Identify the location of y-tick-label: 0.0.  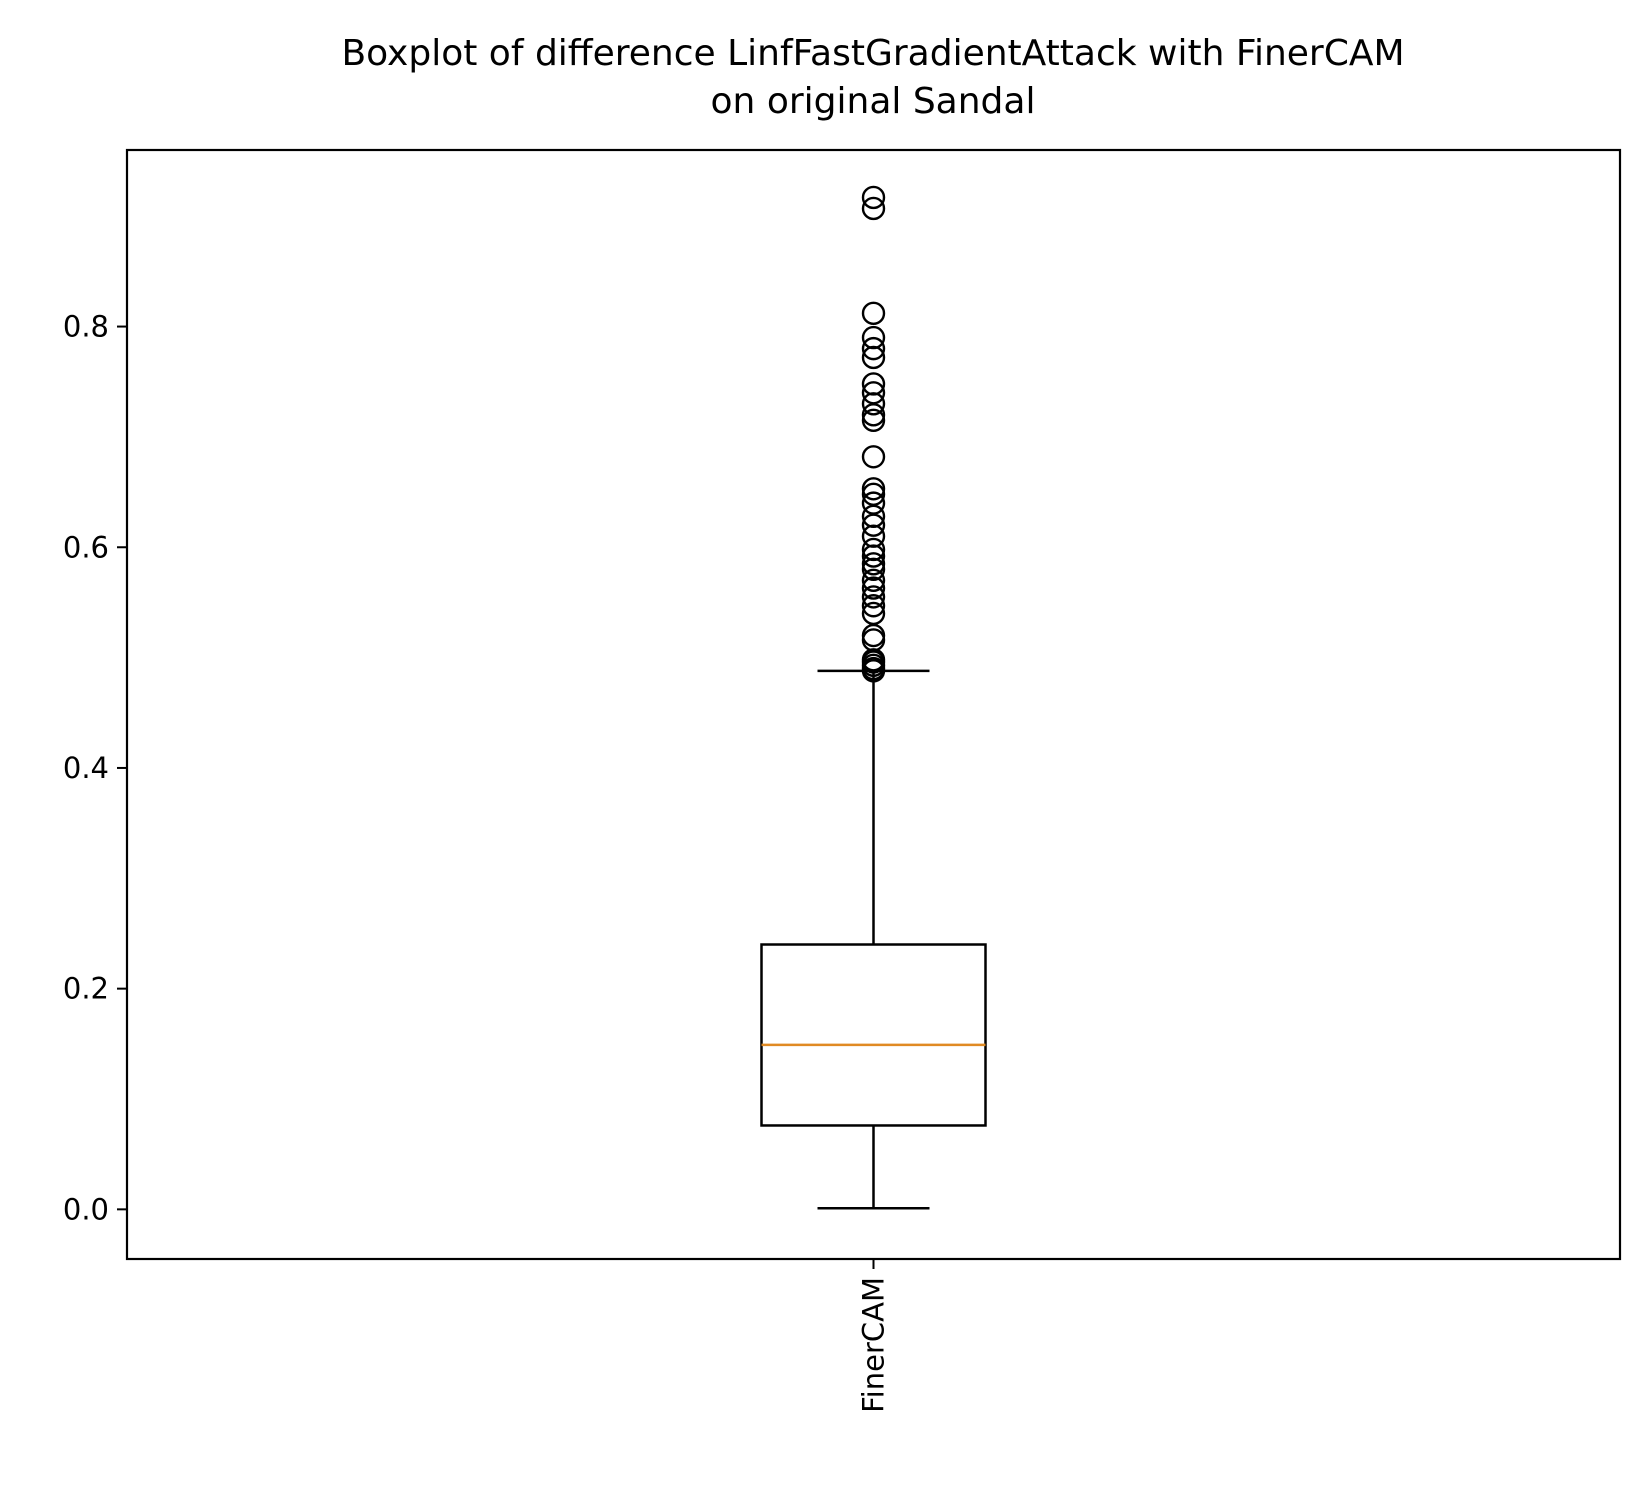
(86, 1209).